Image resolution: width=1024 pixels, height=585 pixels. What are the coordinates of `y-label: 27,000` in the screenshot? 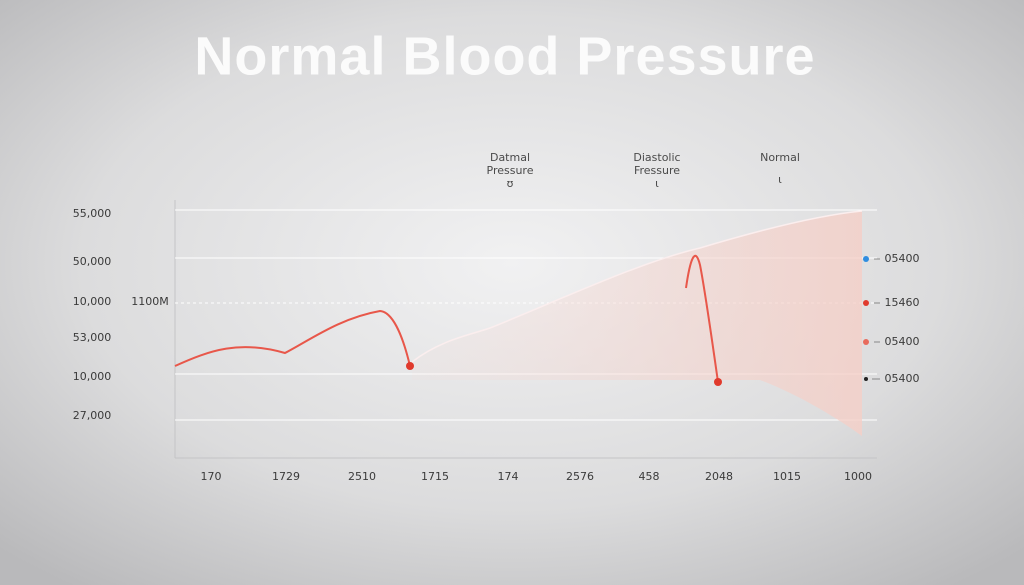 It's located at (92, 415).